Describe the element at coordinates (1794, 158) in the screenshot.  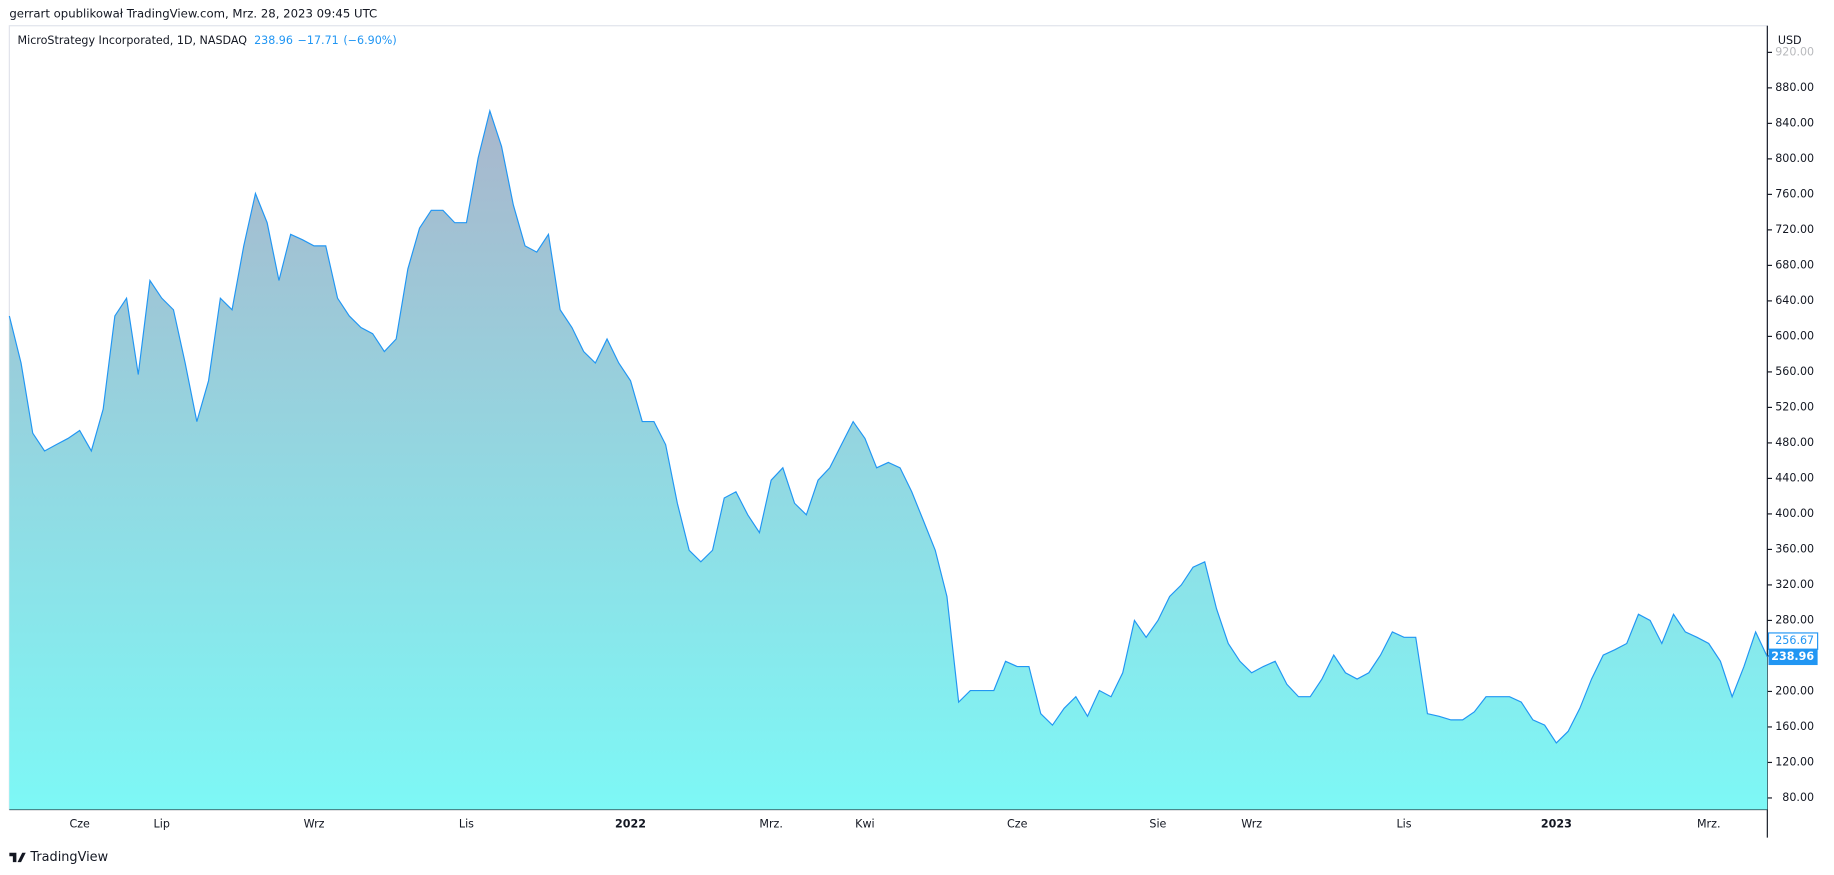
I see `y-tick-label: 800.00` at that location.